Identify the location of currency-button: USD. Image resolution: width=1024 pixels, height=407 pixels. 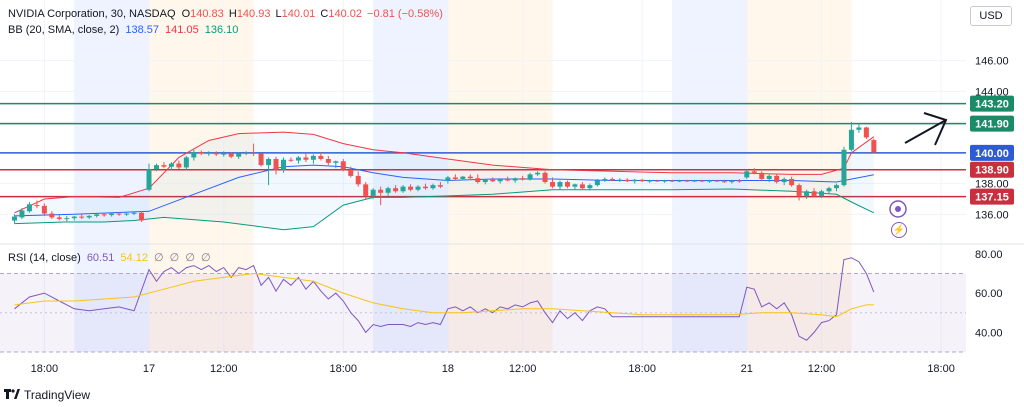
(991, 16).